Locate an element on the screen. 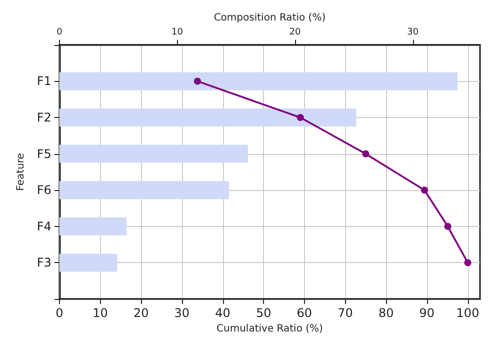 The image size is (496, 349). y-tick-label: F1 is located at coordinates (44, 81).